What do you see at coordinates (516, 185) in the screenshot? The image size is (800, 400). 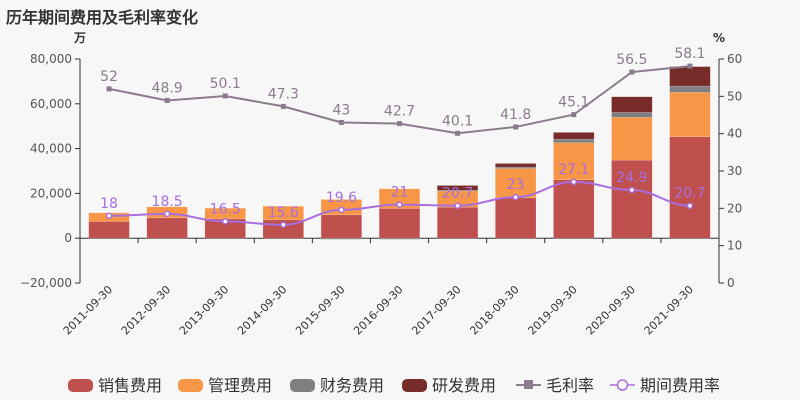 I see `data-label: 23` at bounding box center [516, 185].